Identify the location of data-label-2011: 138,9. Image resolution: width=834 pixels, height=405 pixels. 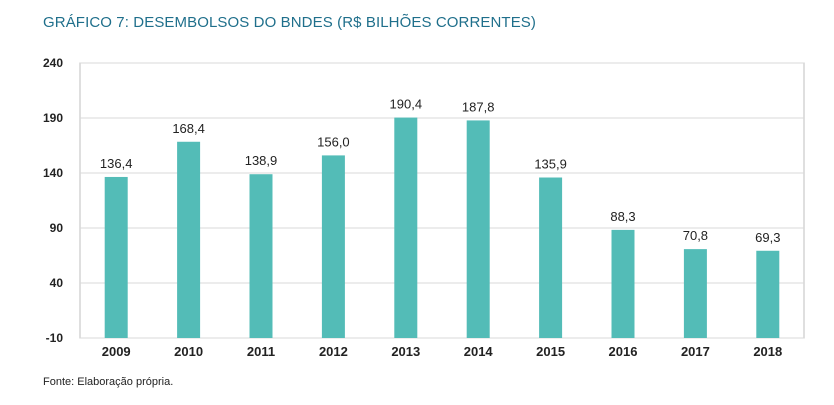
(261, 160).